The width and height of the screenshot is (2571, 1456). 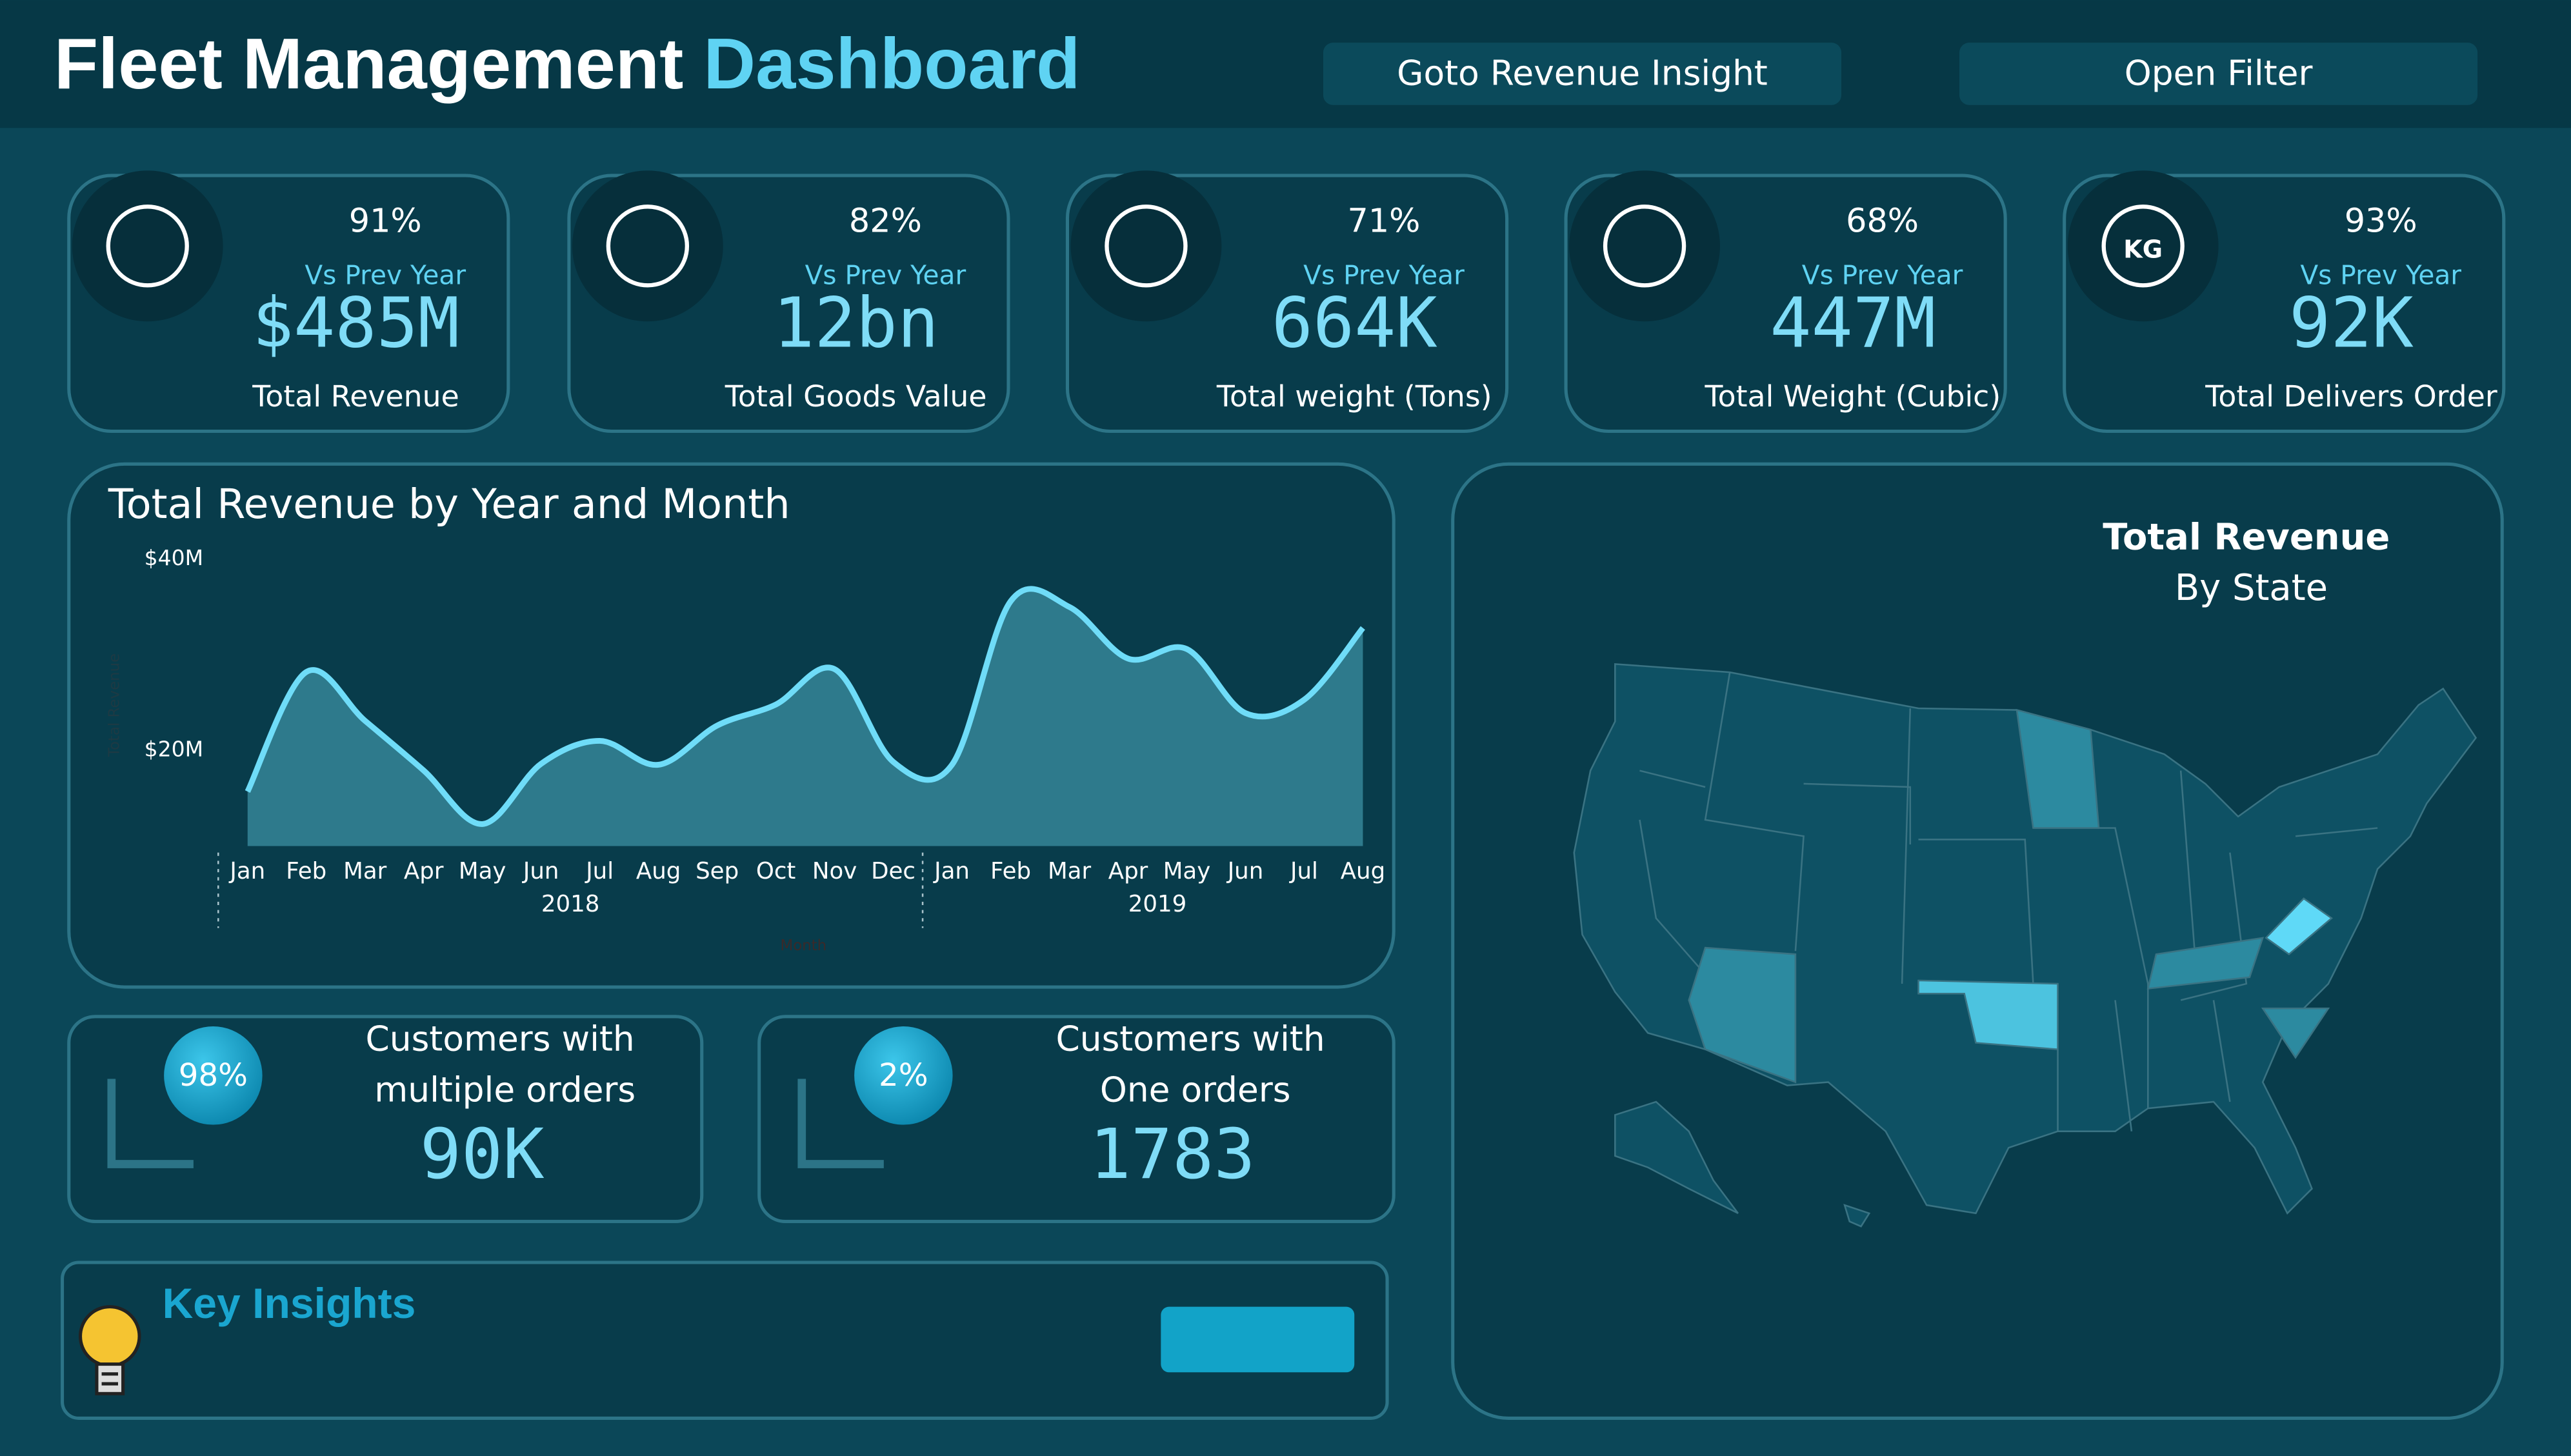 What do you see at coordinates (2351, 324) in the screenshot?
I see `kpi-value: 92K` at bounding box center [2351, 324].